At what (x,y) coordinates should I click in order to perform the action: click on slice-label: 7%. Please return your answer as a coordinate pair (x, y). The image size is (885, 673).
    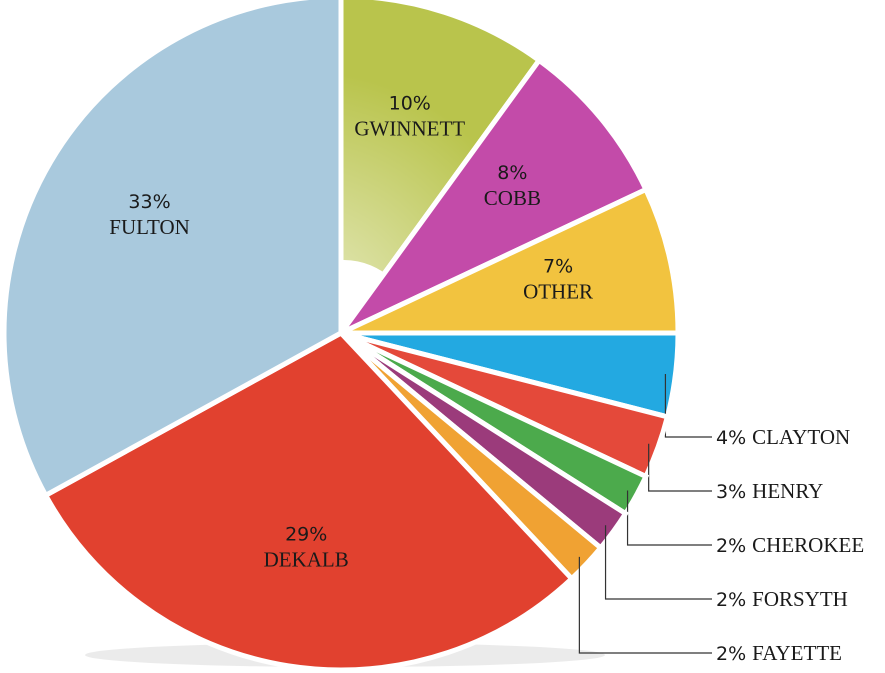
    Looking at the image, I should click on (558, 266).